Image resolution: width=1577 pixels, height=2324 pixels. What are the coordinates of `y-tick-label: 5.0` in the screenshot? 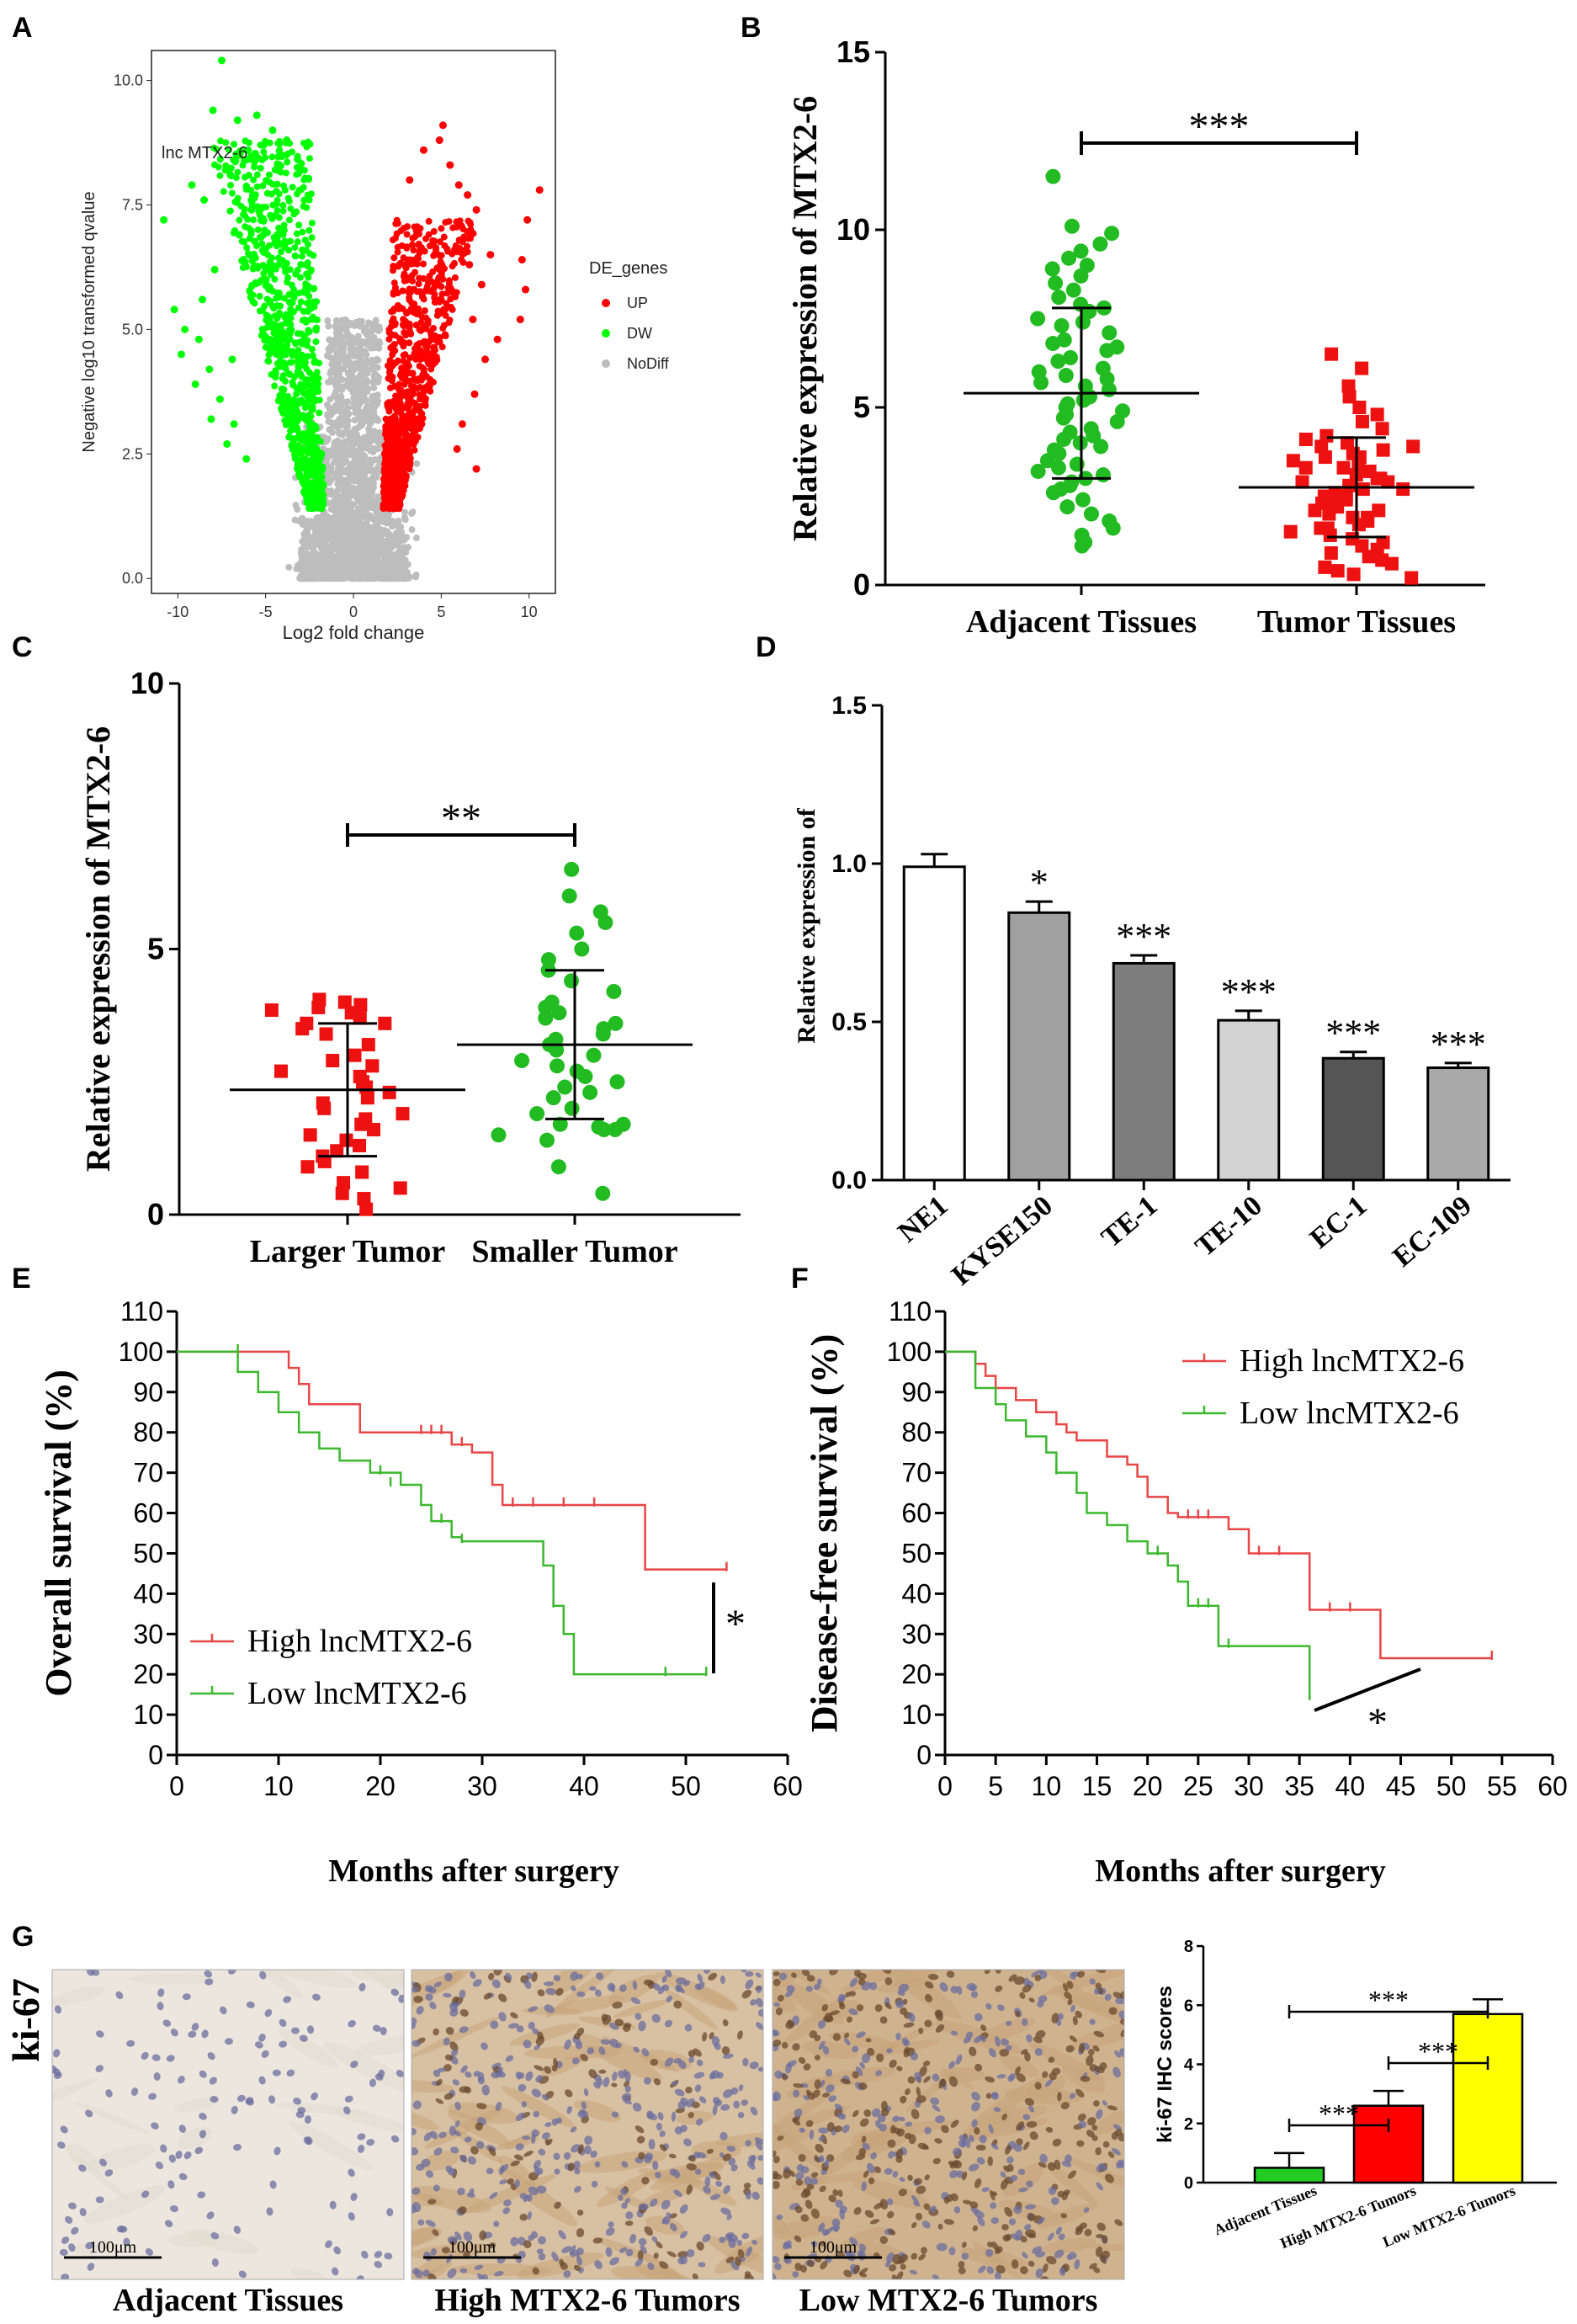 It's located at (132, 330).